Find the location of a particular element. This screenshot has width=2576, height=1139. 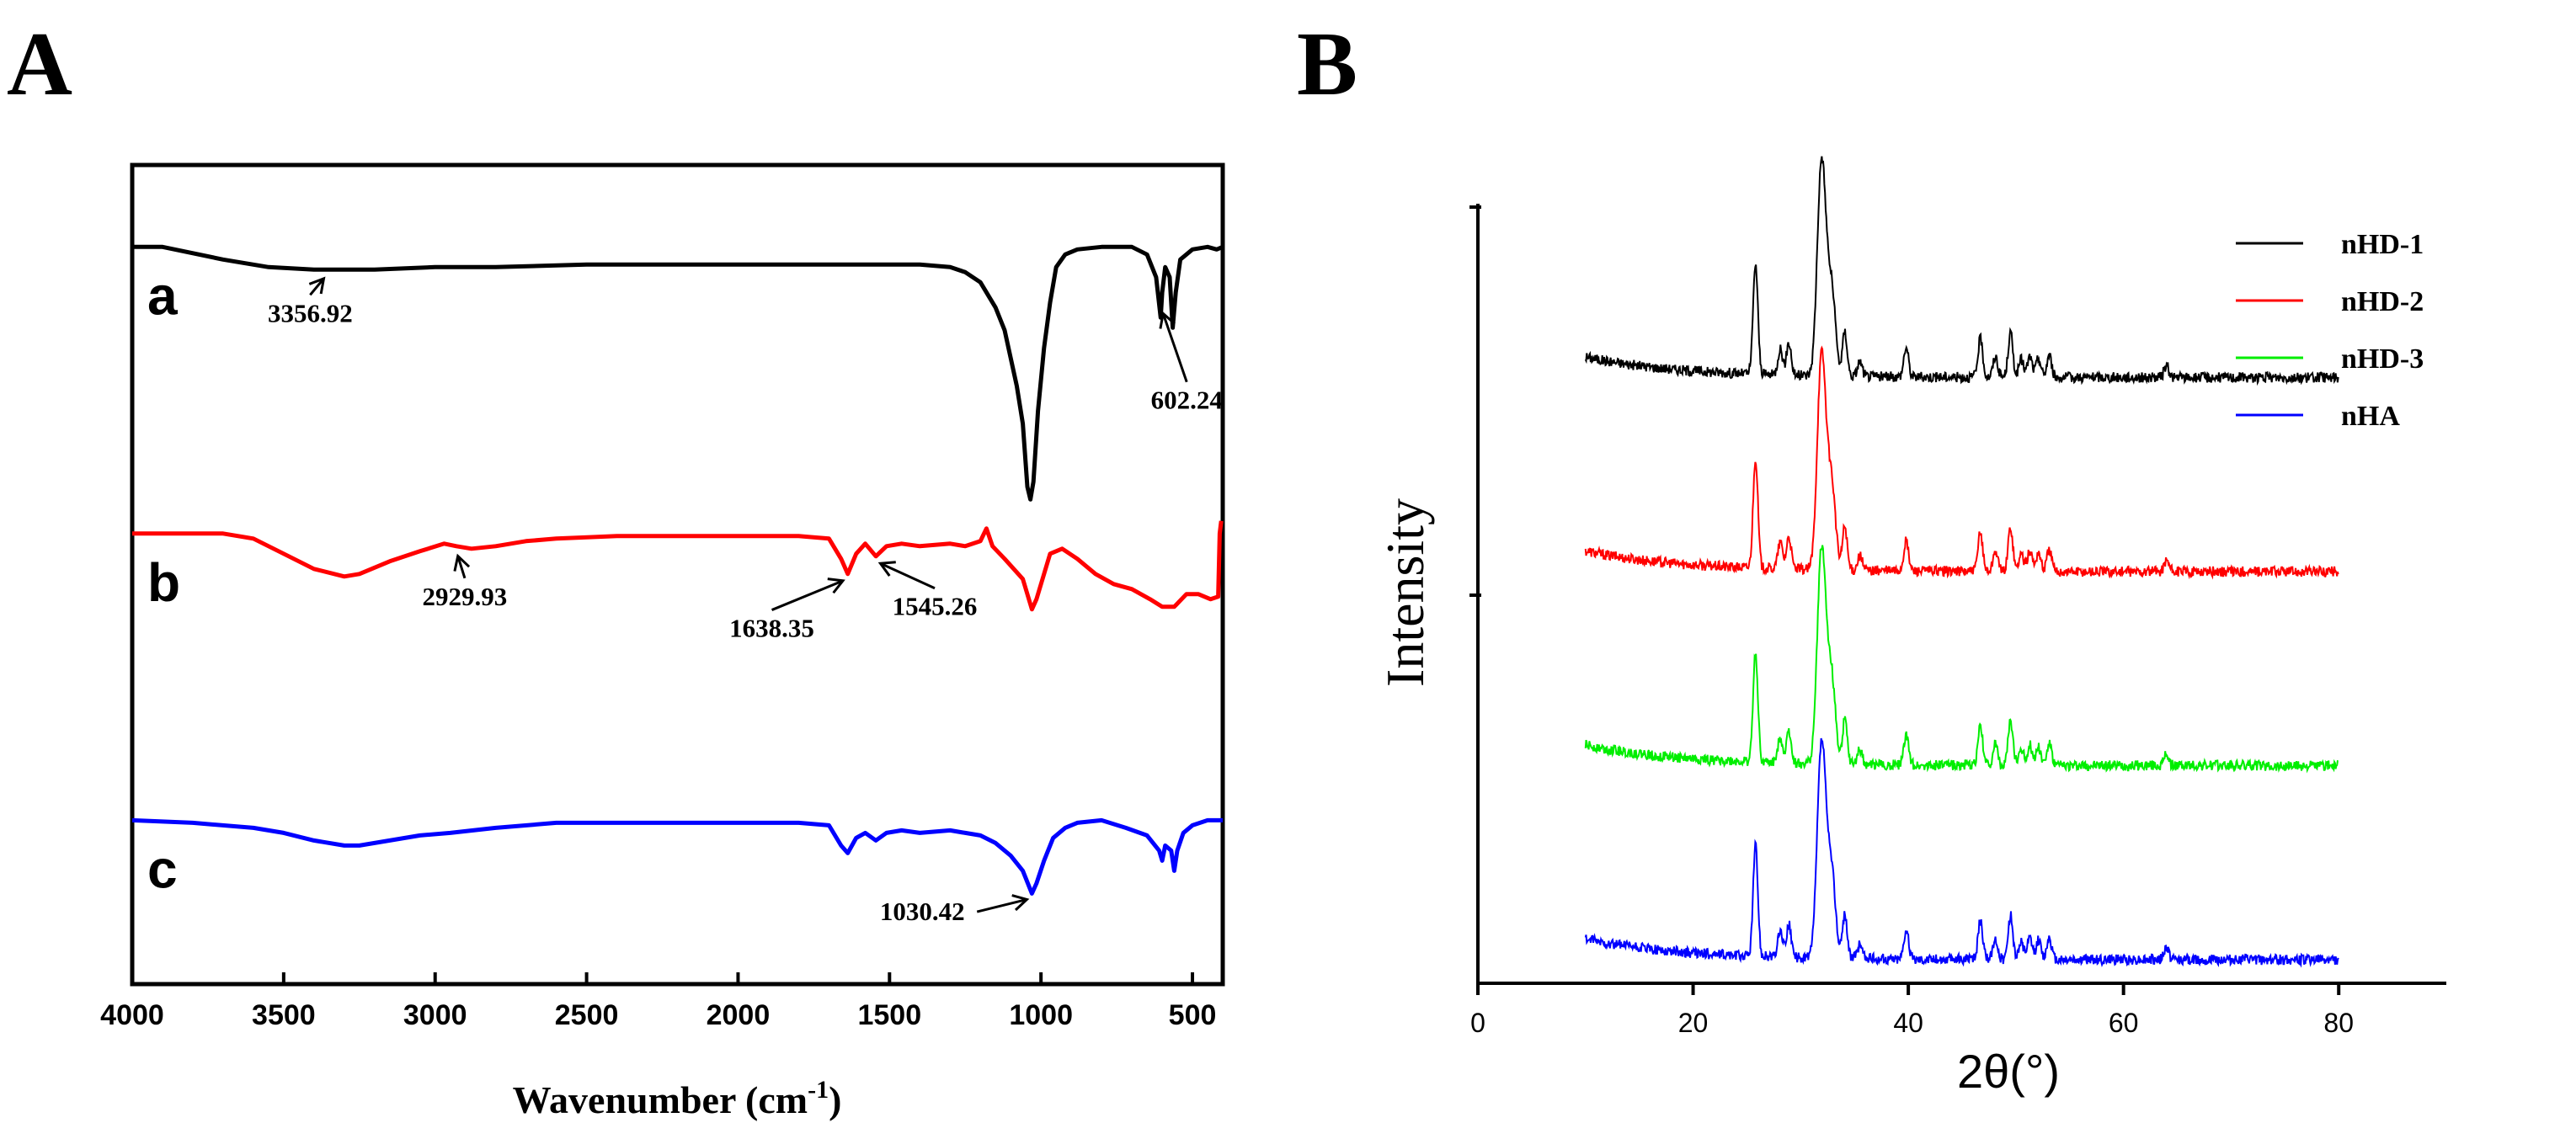

panel-a-letter: A is located at coordinates (39, 64).